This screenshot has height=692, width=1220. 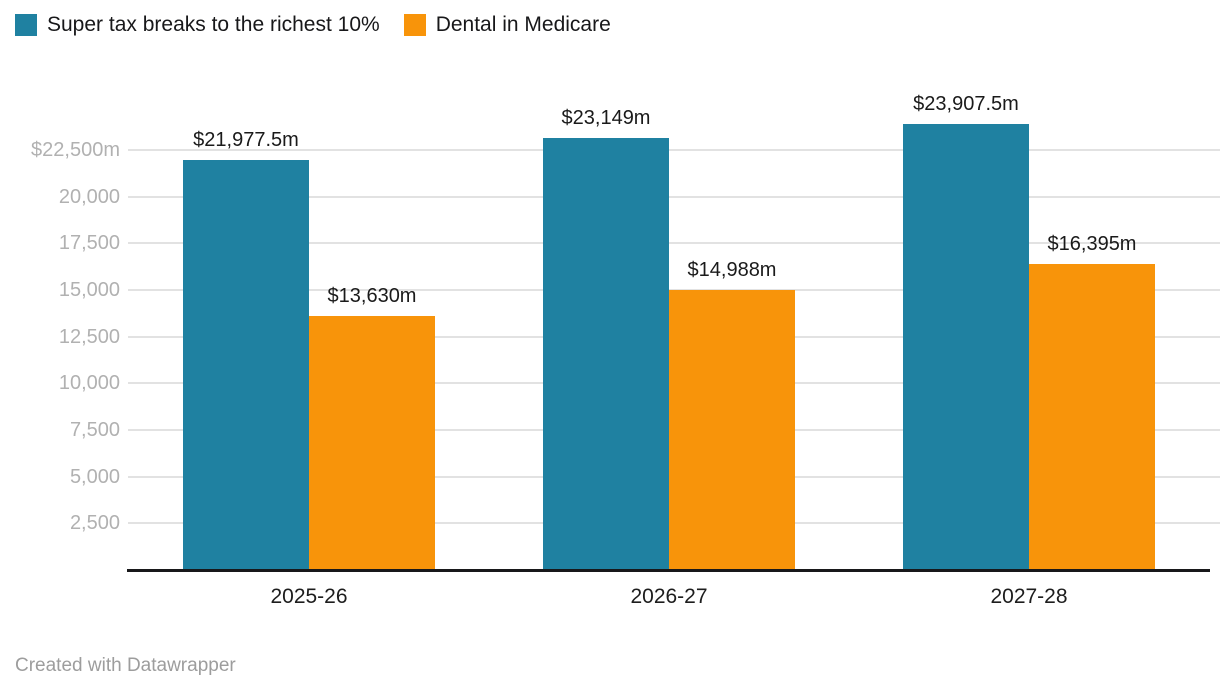 What do you see at coordinates (1092, 243) in the screenshot?
I see `bar-value-label: $16,395m` at bounding box center [1092, 243].